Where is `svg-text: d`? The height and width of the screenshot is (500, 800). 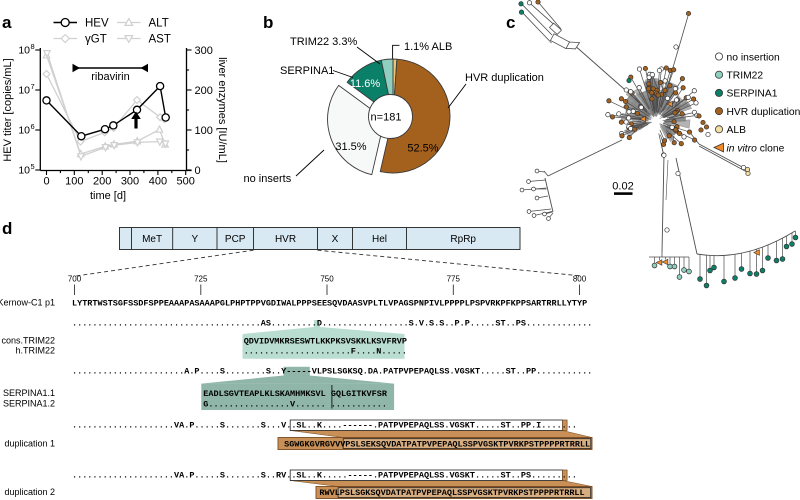
svg-text: d is located at coordinates (7, 228).